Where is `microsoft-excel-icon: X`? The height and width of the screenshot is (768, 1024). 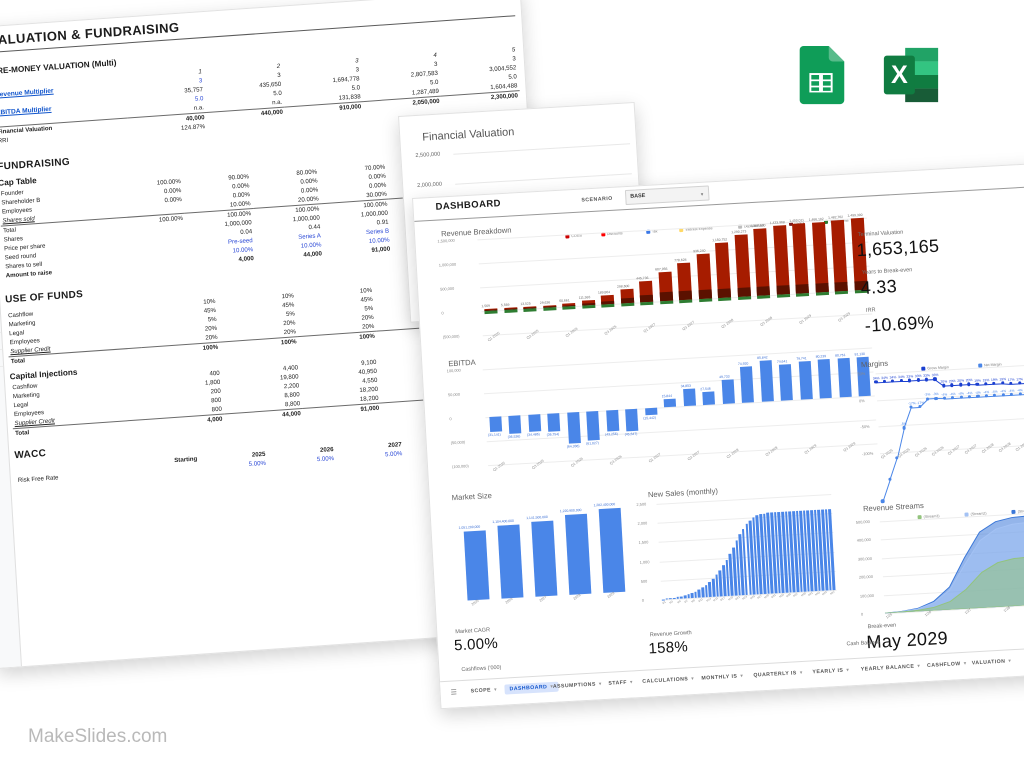 microsoft-excel-icon: X is located at coordinates (911, 77).